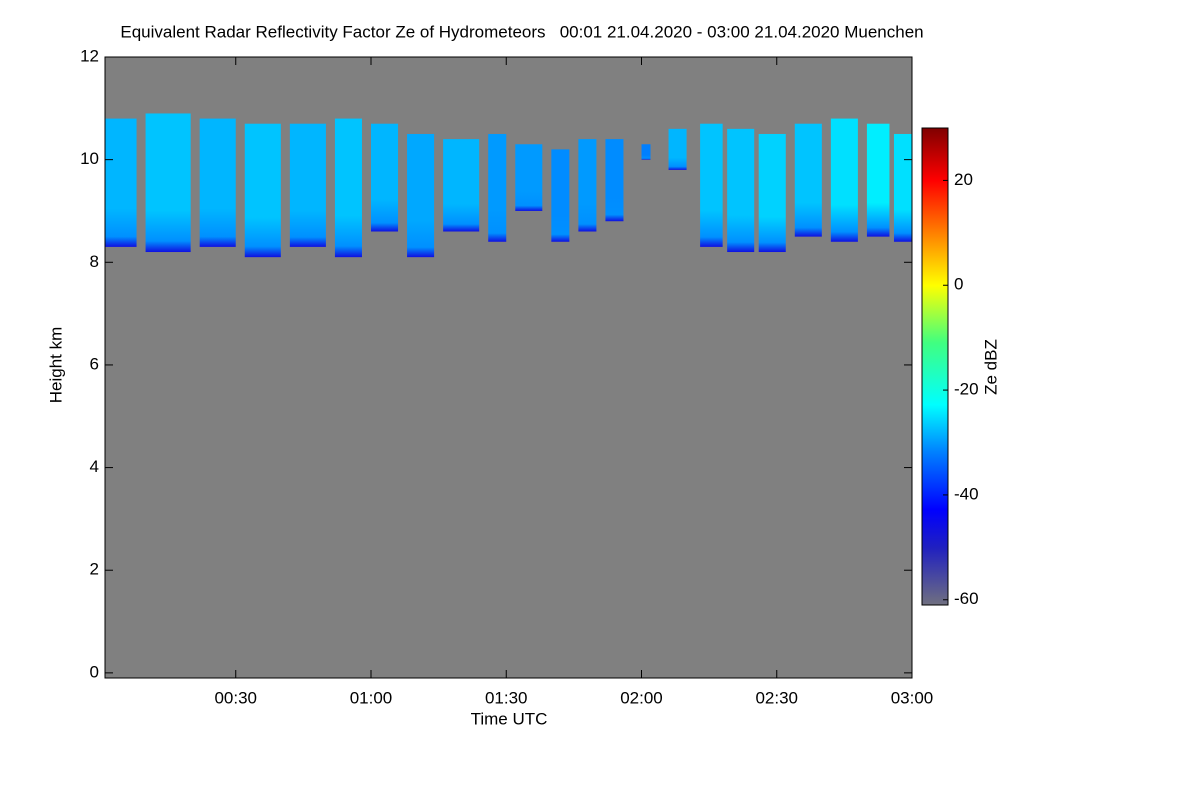  I want to click on y-axis-label: Height km, so click(55, 365).